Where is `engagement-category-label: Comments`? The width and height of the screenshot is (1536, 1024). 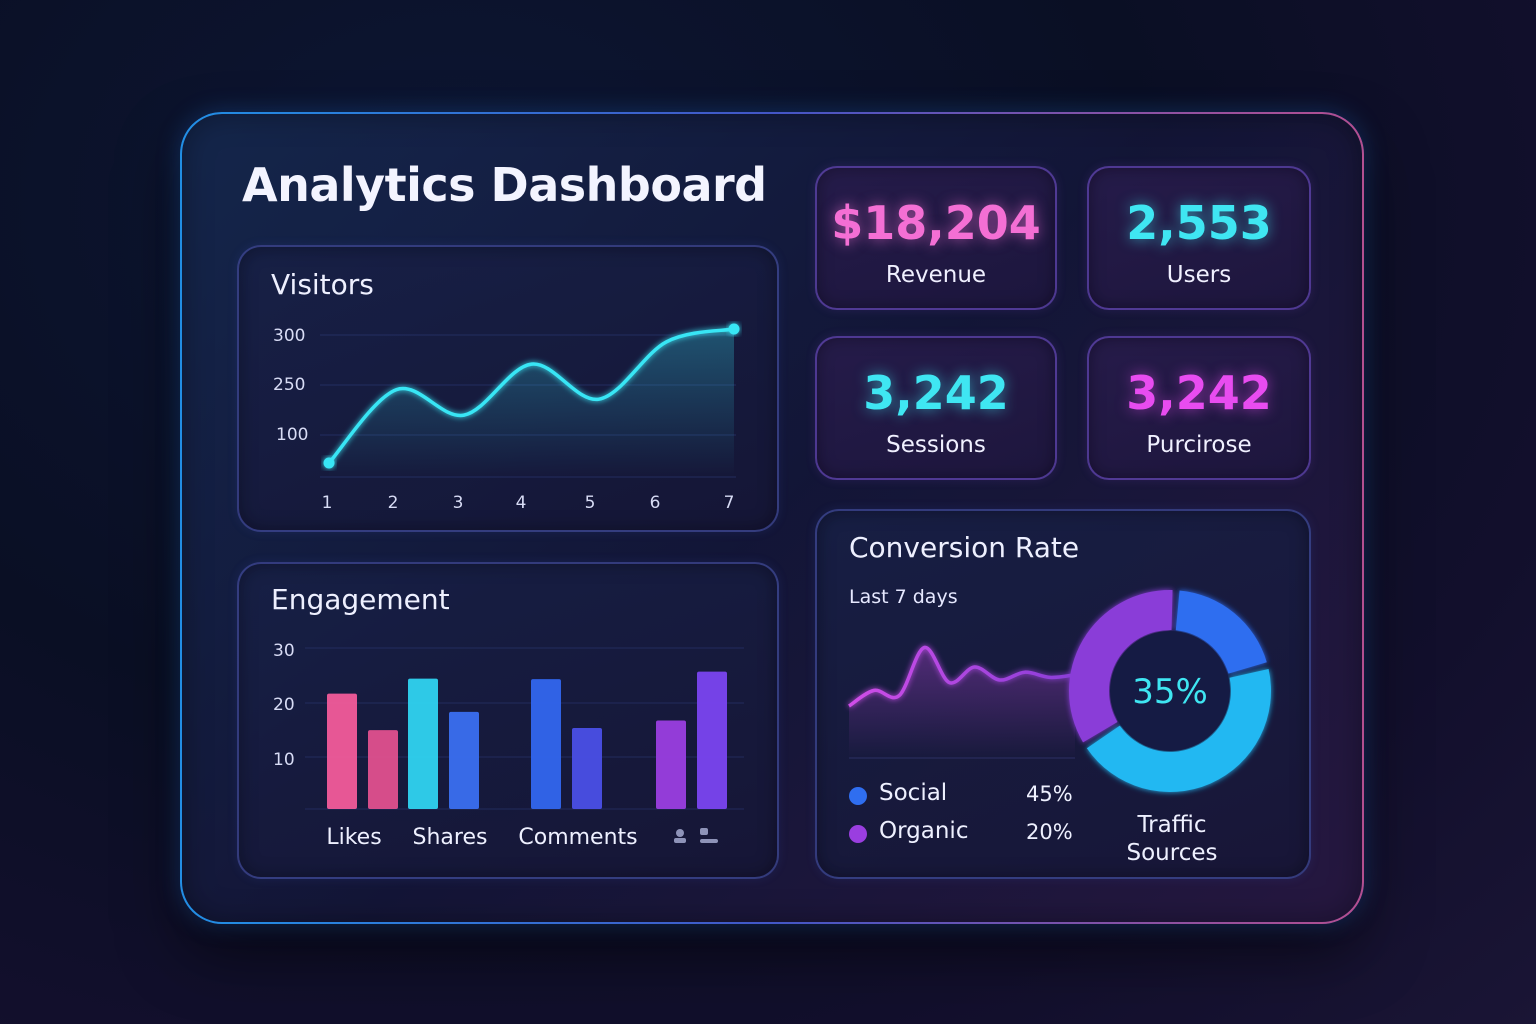
engagement-category-label: Comments is located at coordinates (577, 837).